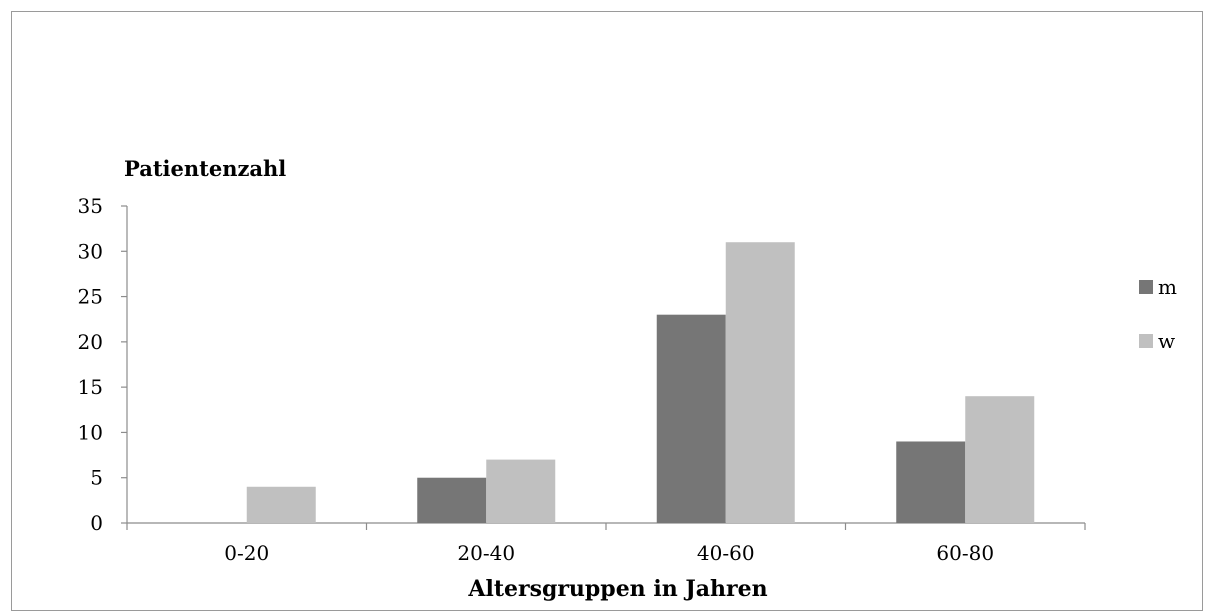 Image resolution: width=1214 pixels, height=611 pixels. What do you see at coordinates (96, 478) in the screenshot?
I see `y-tick-label: 5` at bounding box center [96, 478].